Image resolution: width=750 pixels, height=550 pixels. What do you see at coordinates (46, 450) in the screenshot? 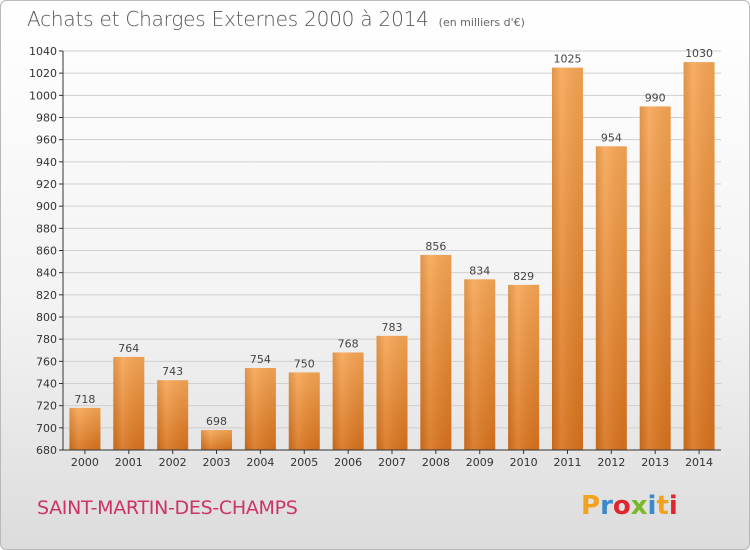
I see `y-tick-label: 680` at bounding box center [46, 450].